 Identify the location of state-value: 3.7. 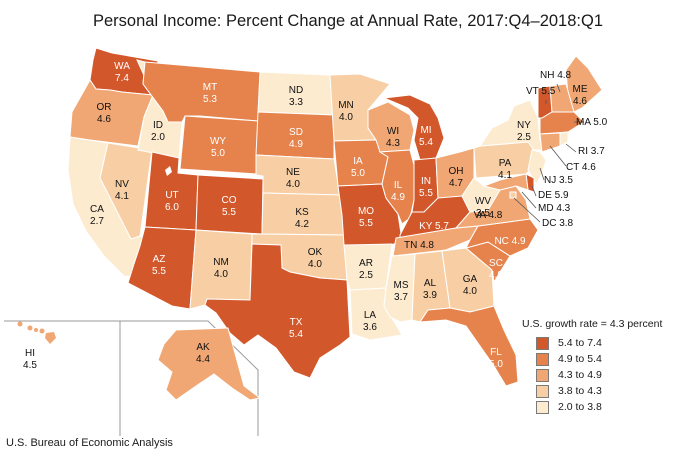
(401, 297).